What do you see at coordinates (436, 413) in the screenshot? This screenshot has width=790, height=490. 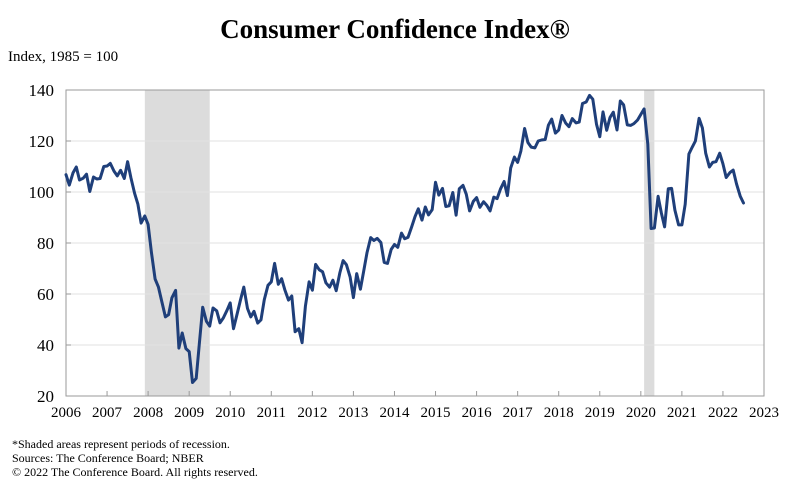 I see `x-tick-label: 2015` at bounding box center [436, 413].